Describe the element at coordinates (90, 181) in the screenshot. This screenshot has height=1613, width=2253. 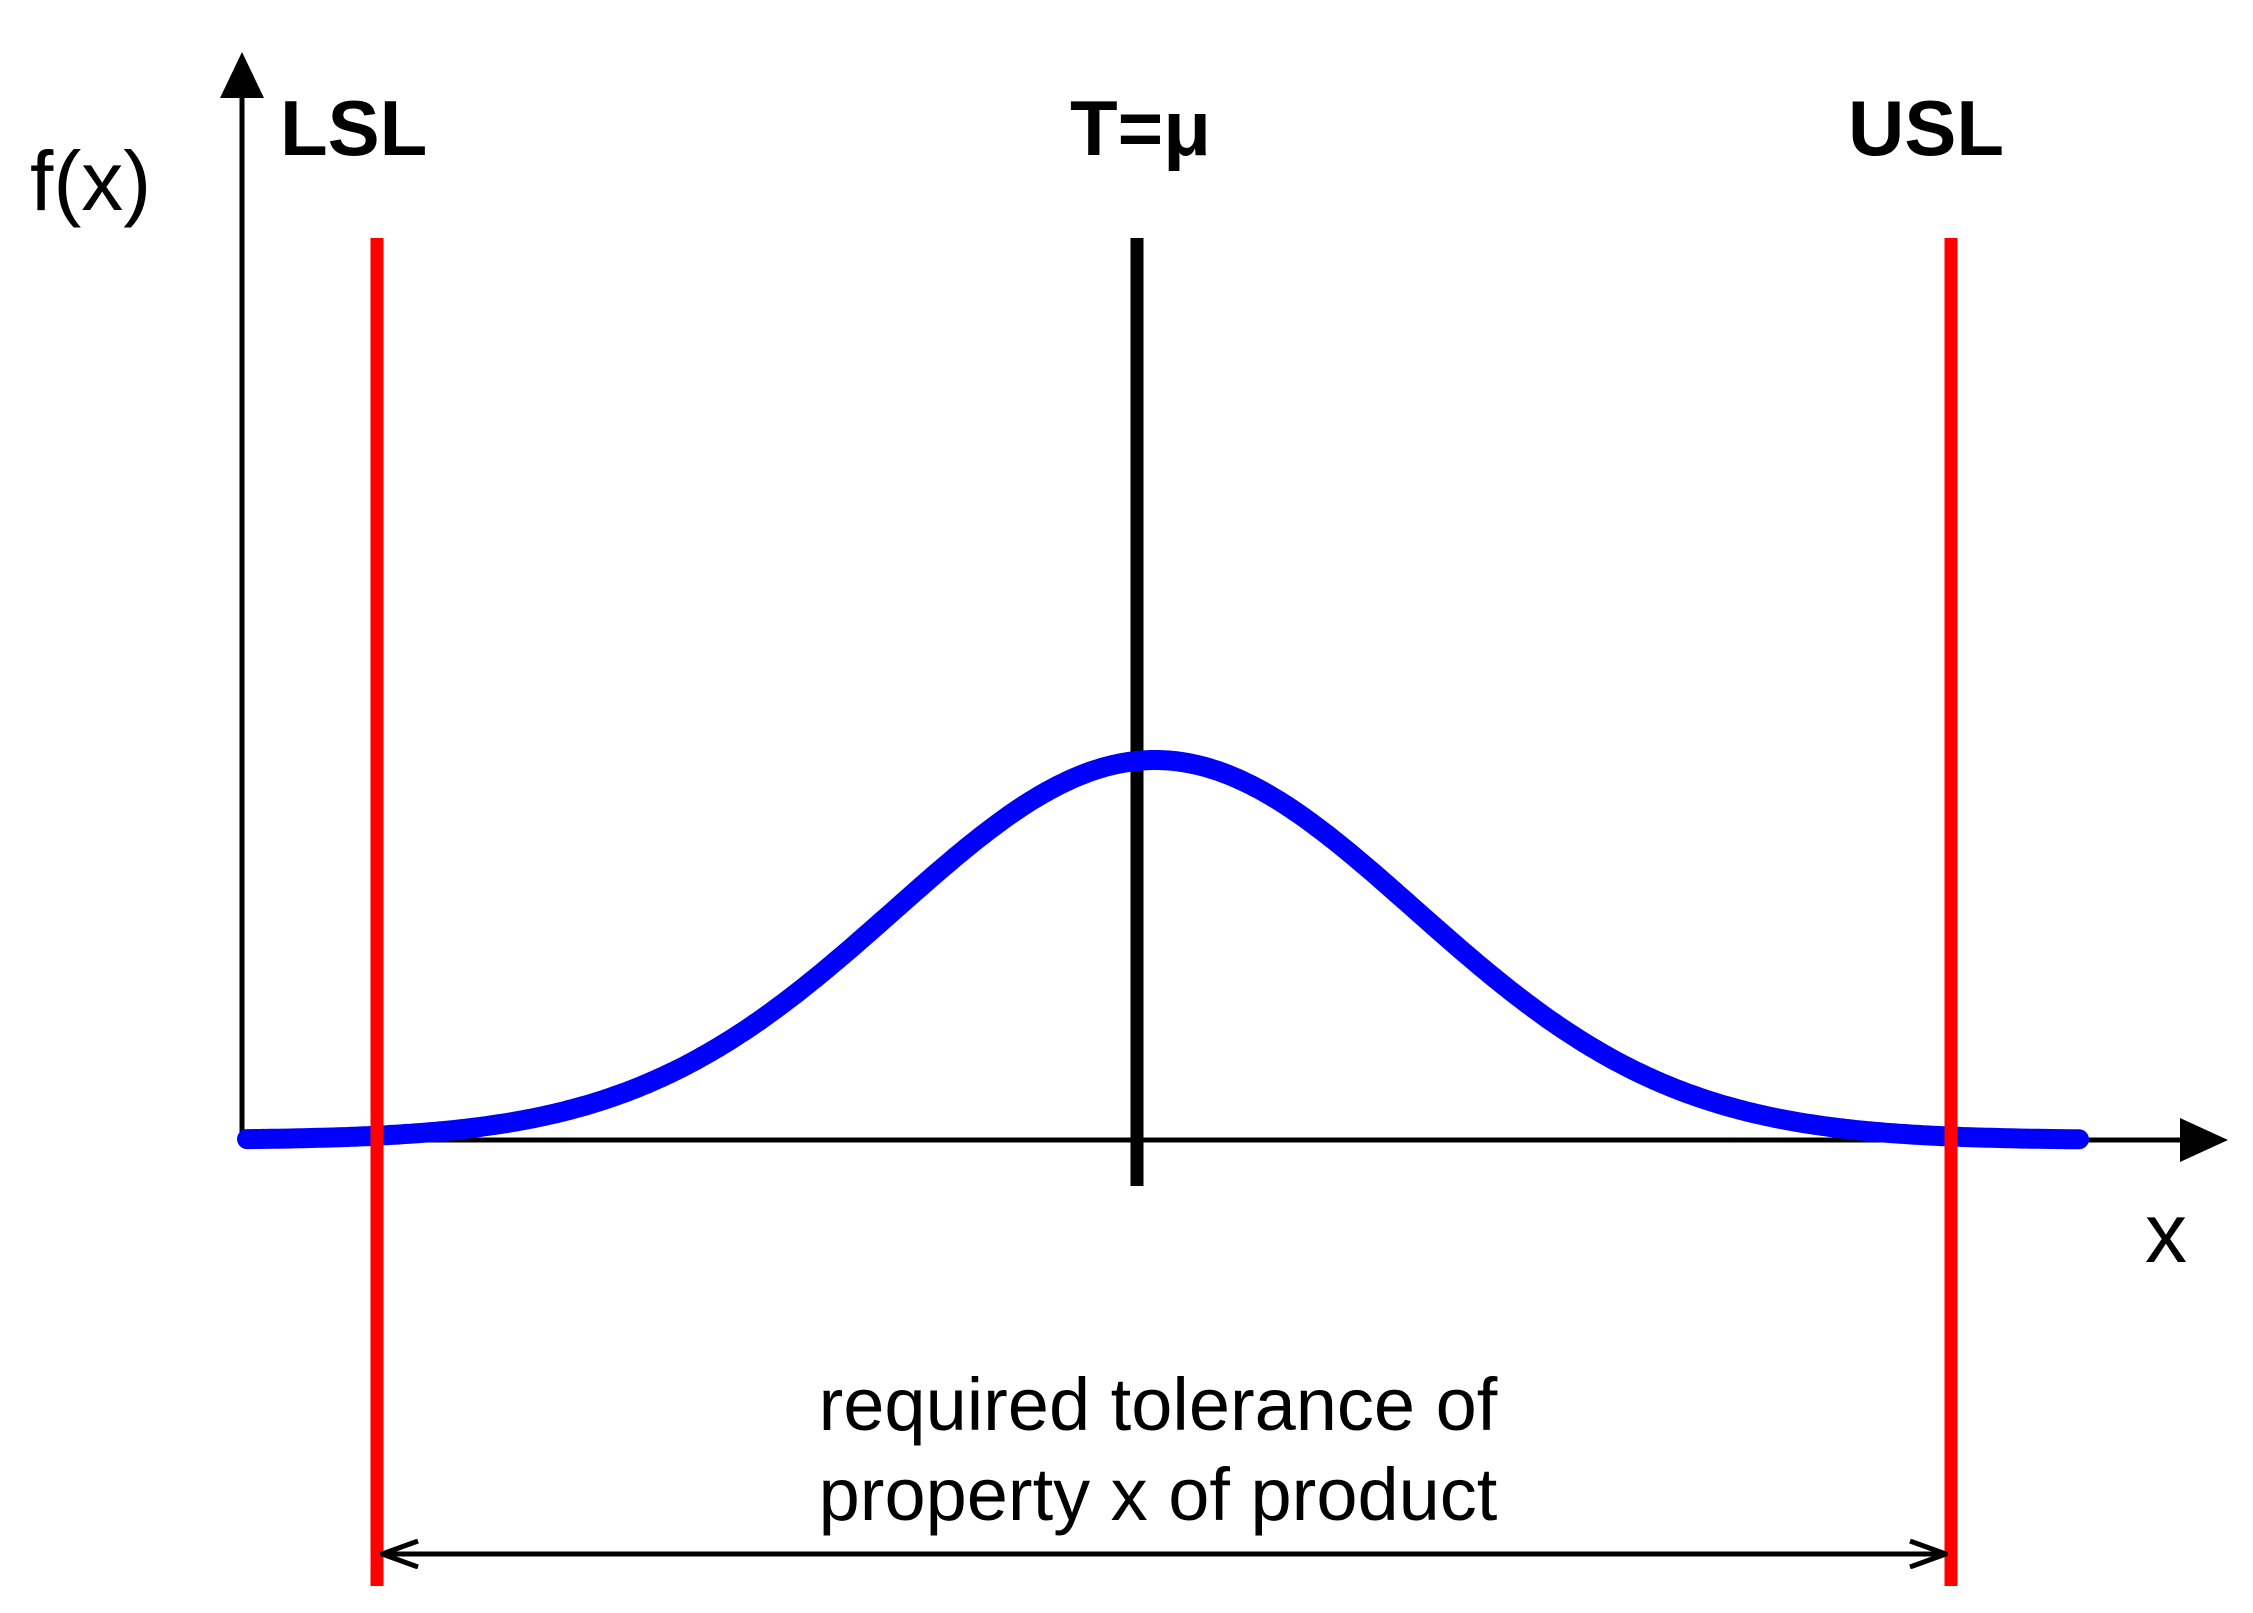
I see `y-axis-label: f(x)` at that location.